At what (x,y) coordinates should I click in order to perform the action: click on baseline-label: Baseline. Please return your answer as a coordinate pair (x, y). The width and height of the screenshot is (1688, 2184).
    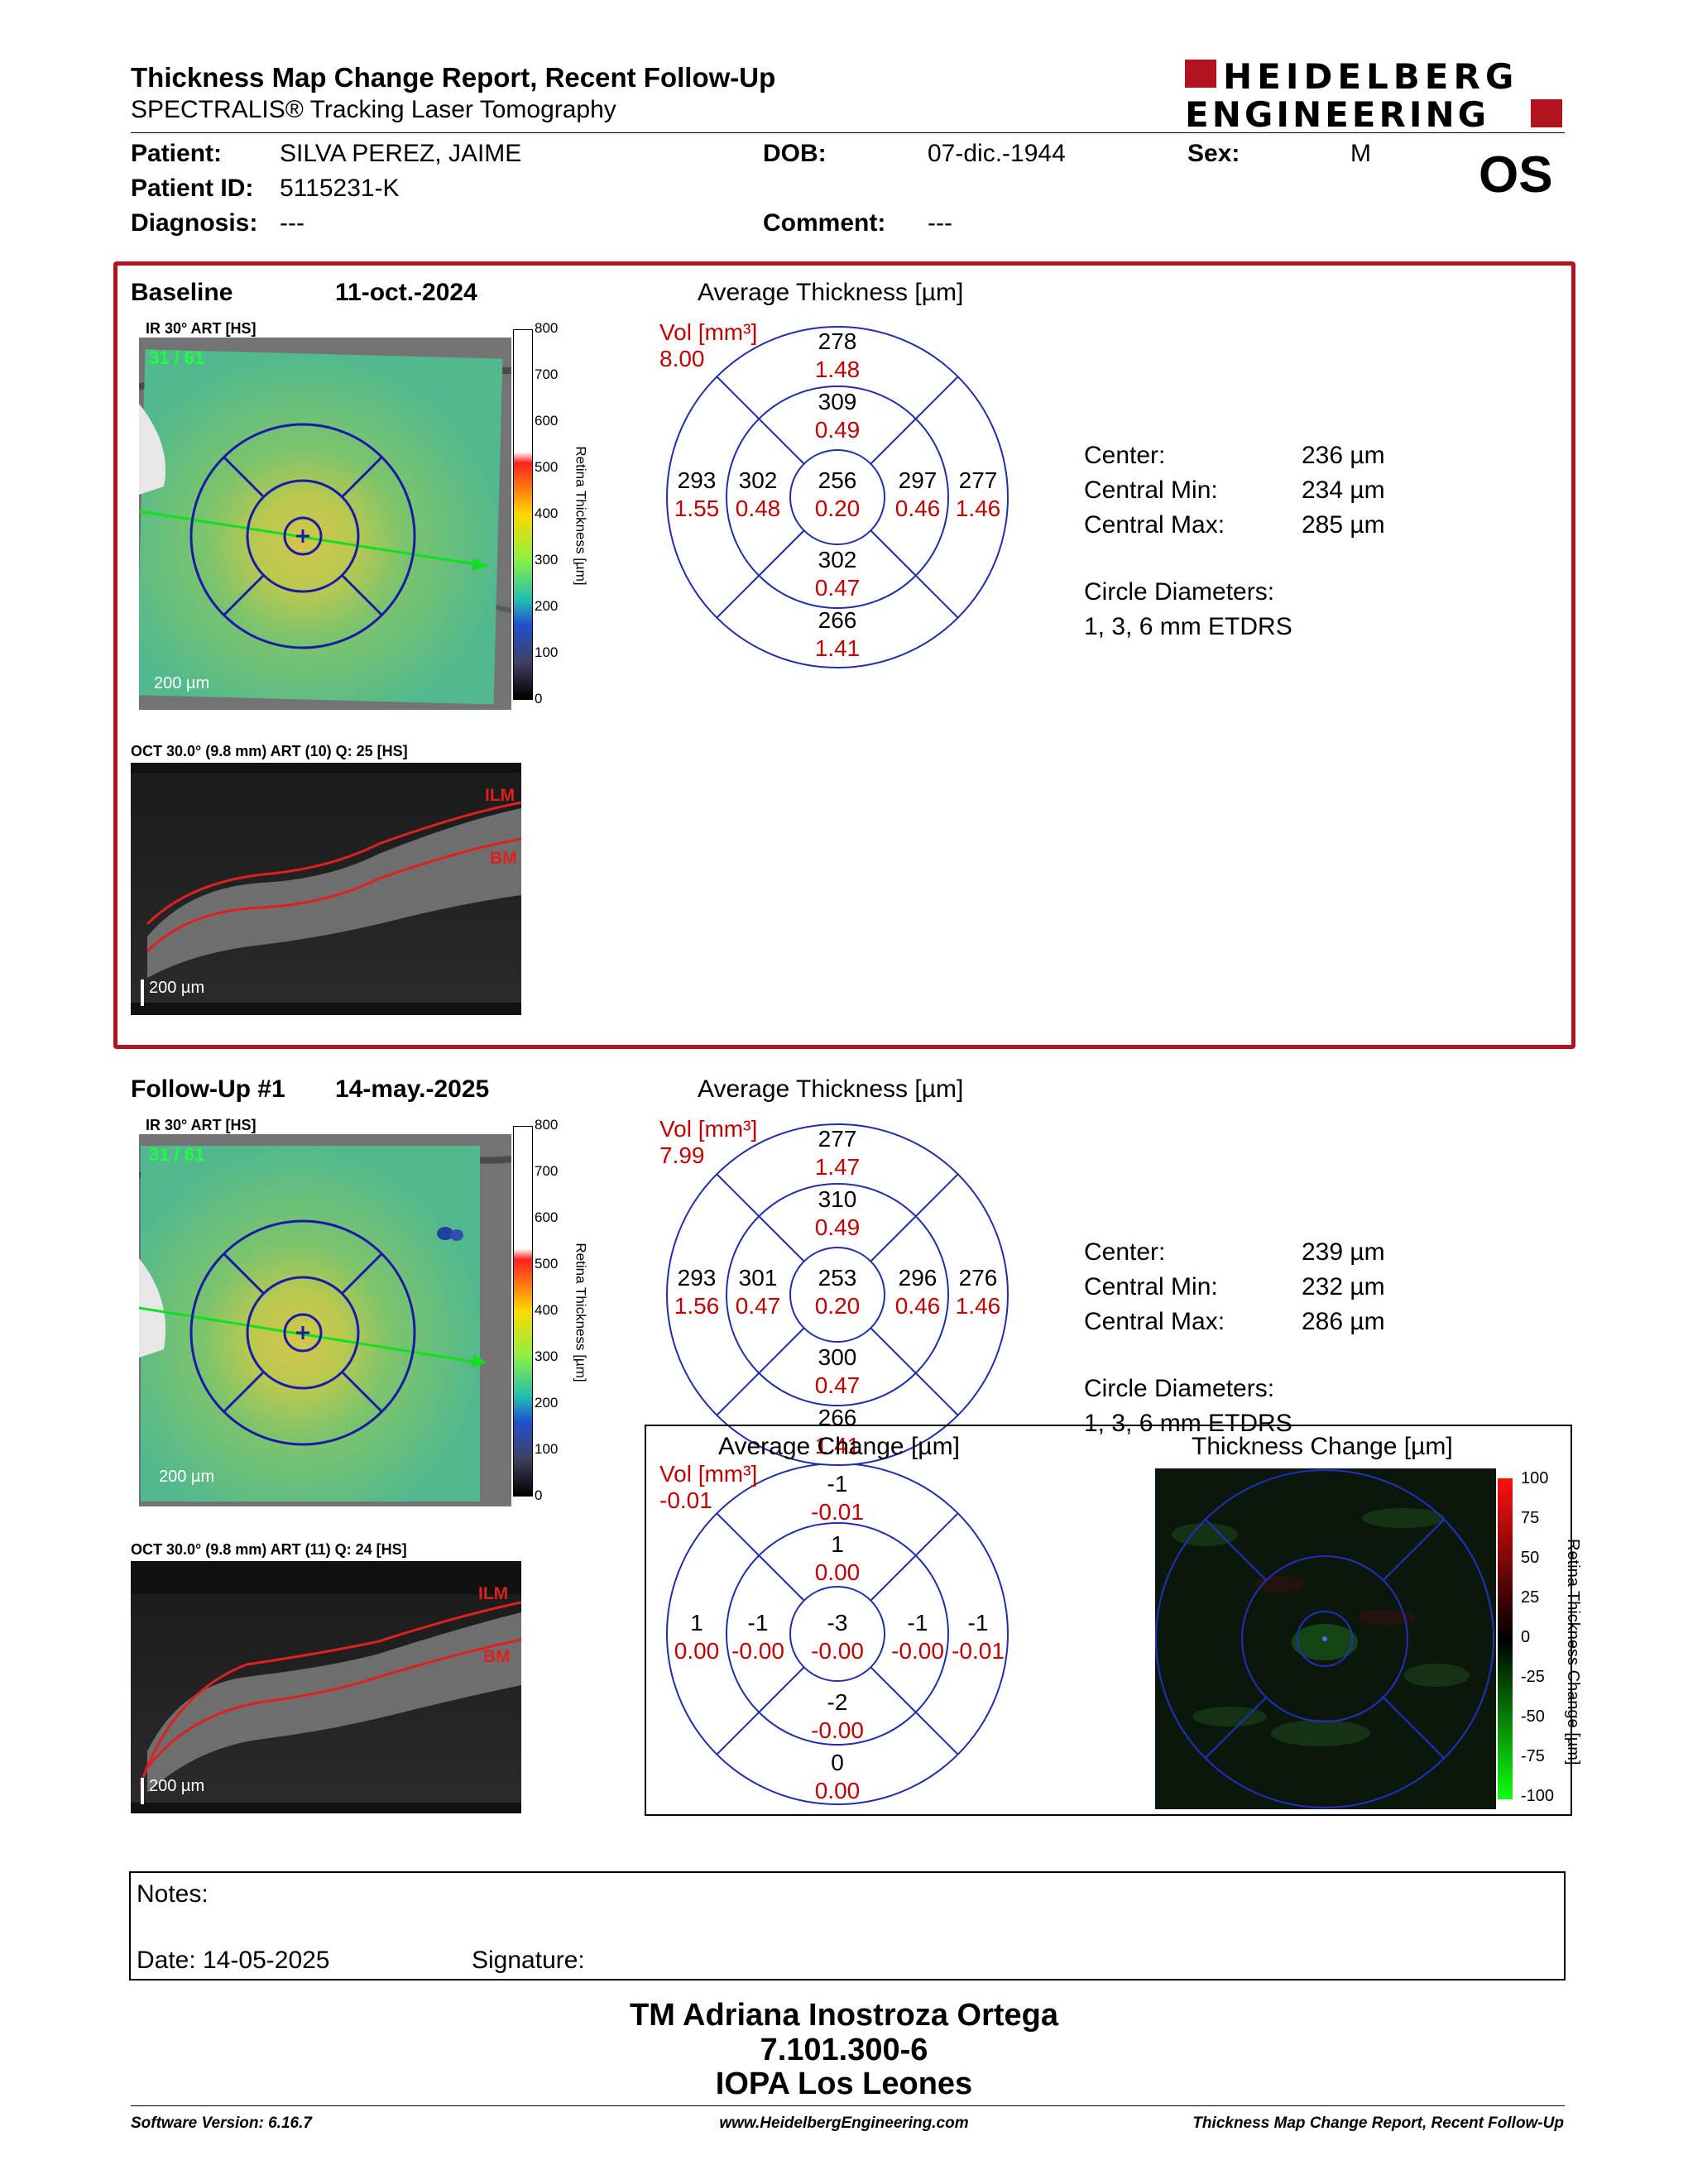
    Looking at the image, I should click on (182, 292).